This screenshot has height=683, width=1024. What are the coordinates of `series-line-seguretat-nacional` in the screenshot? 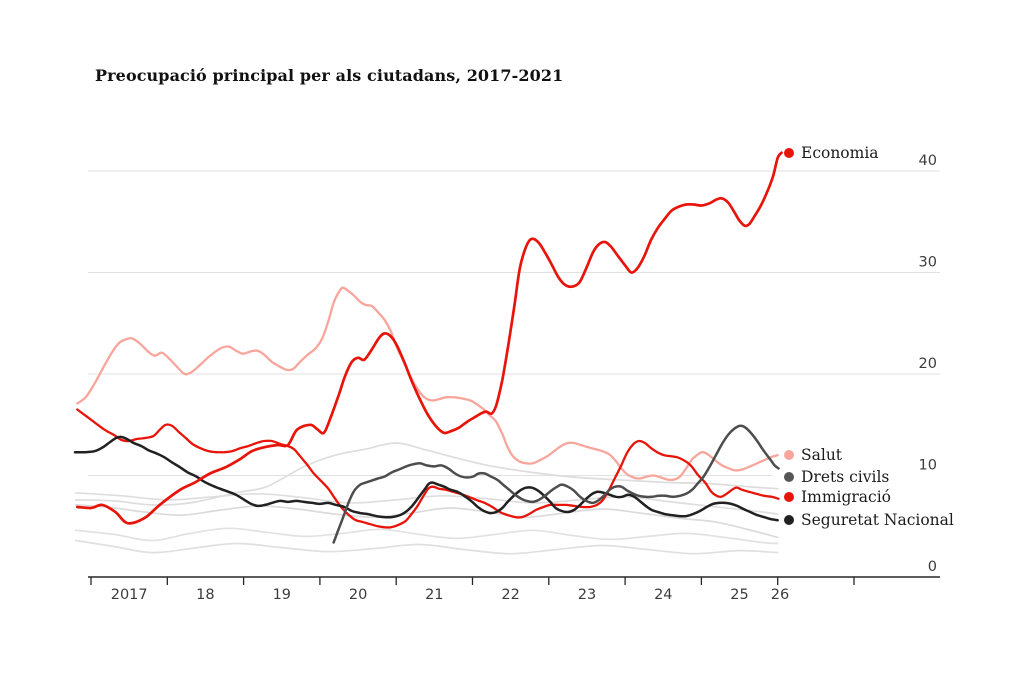 It's located at (426, 478).